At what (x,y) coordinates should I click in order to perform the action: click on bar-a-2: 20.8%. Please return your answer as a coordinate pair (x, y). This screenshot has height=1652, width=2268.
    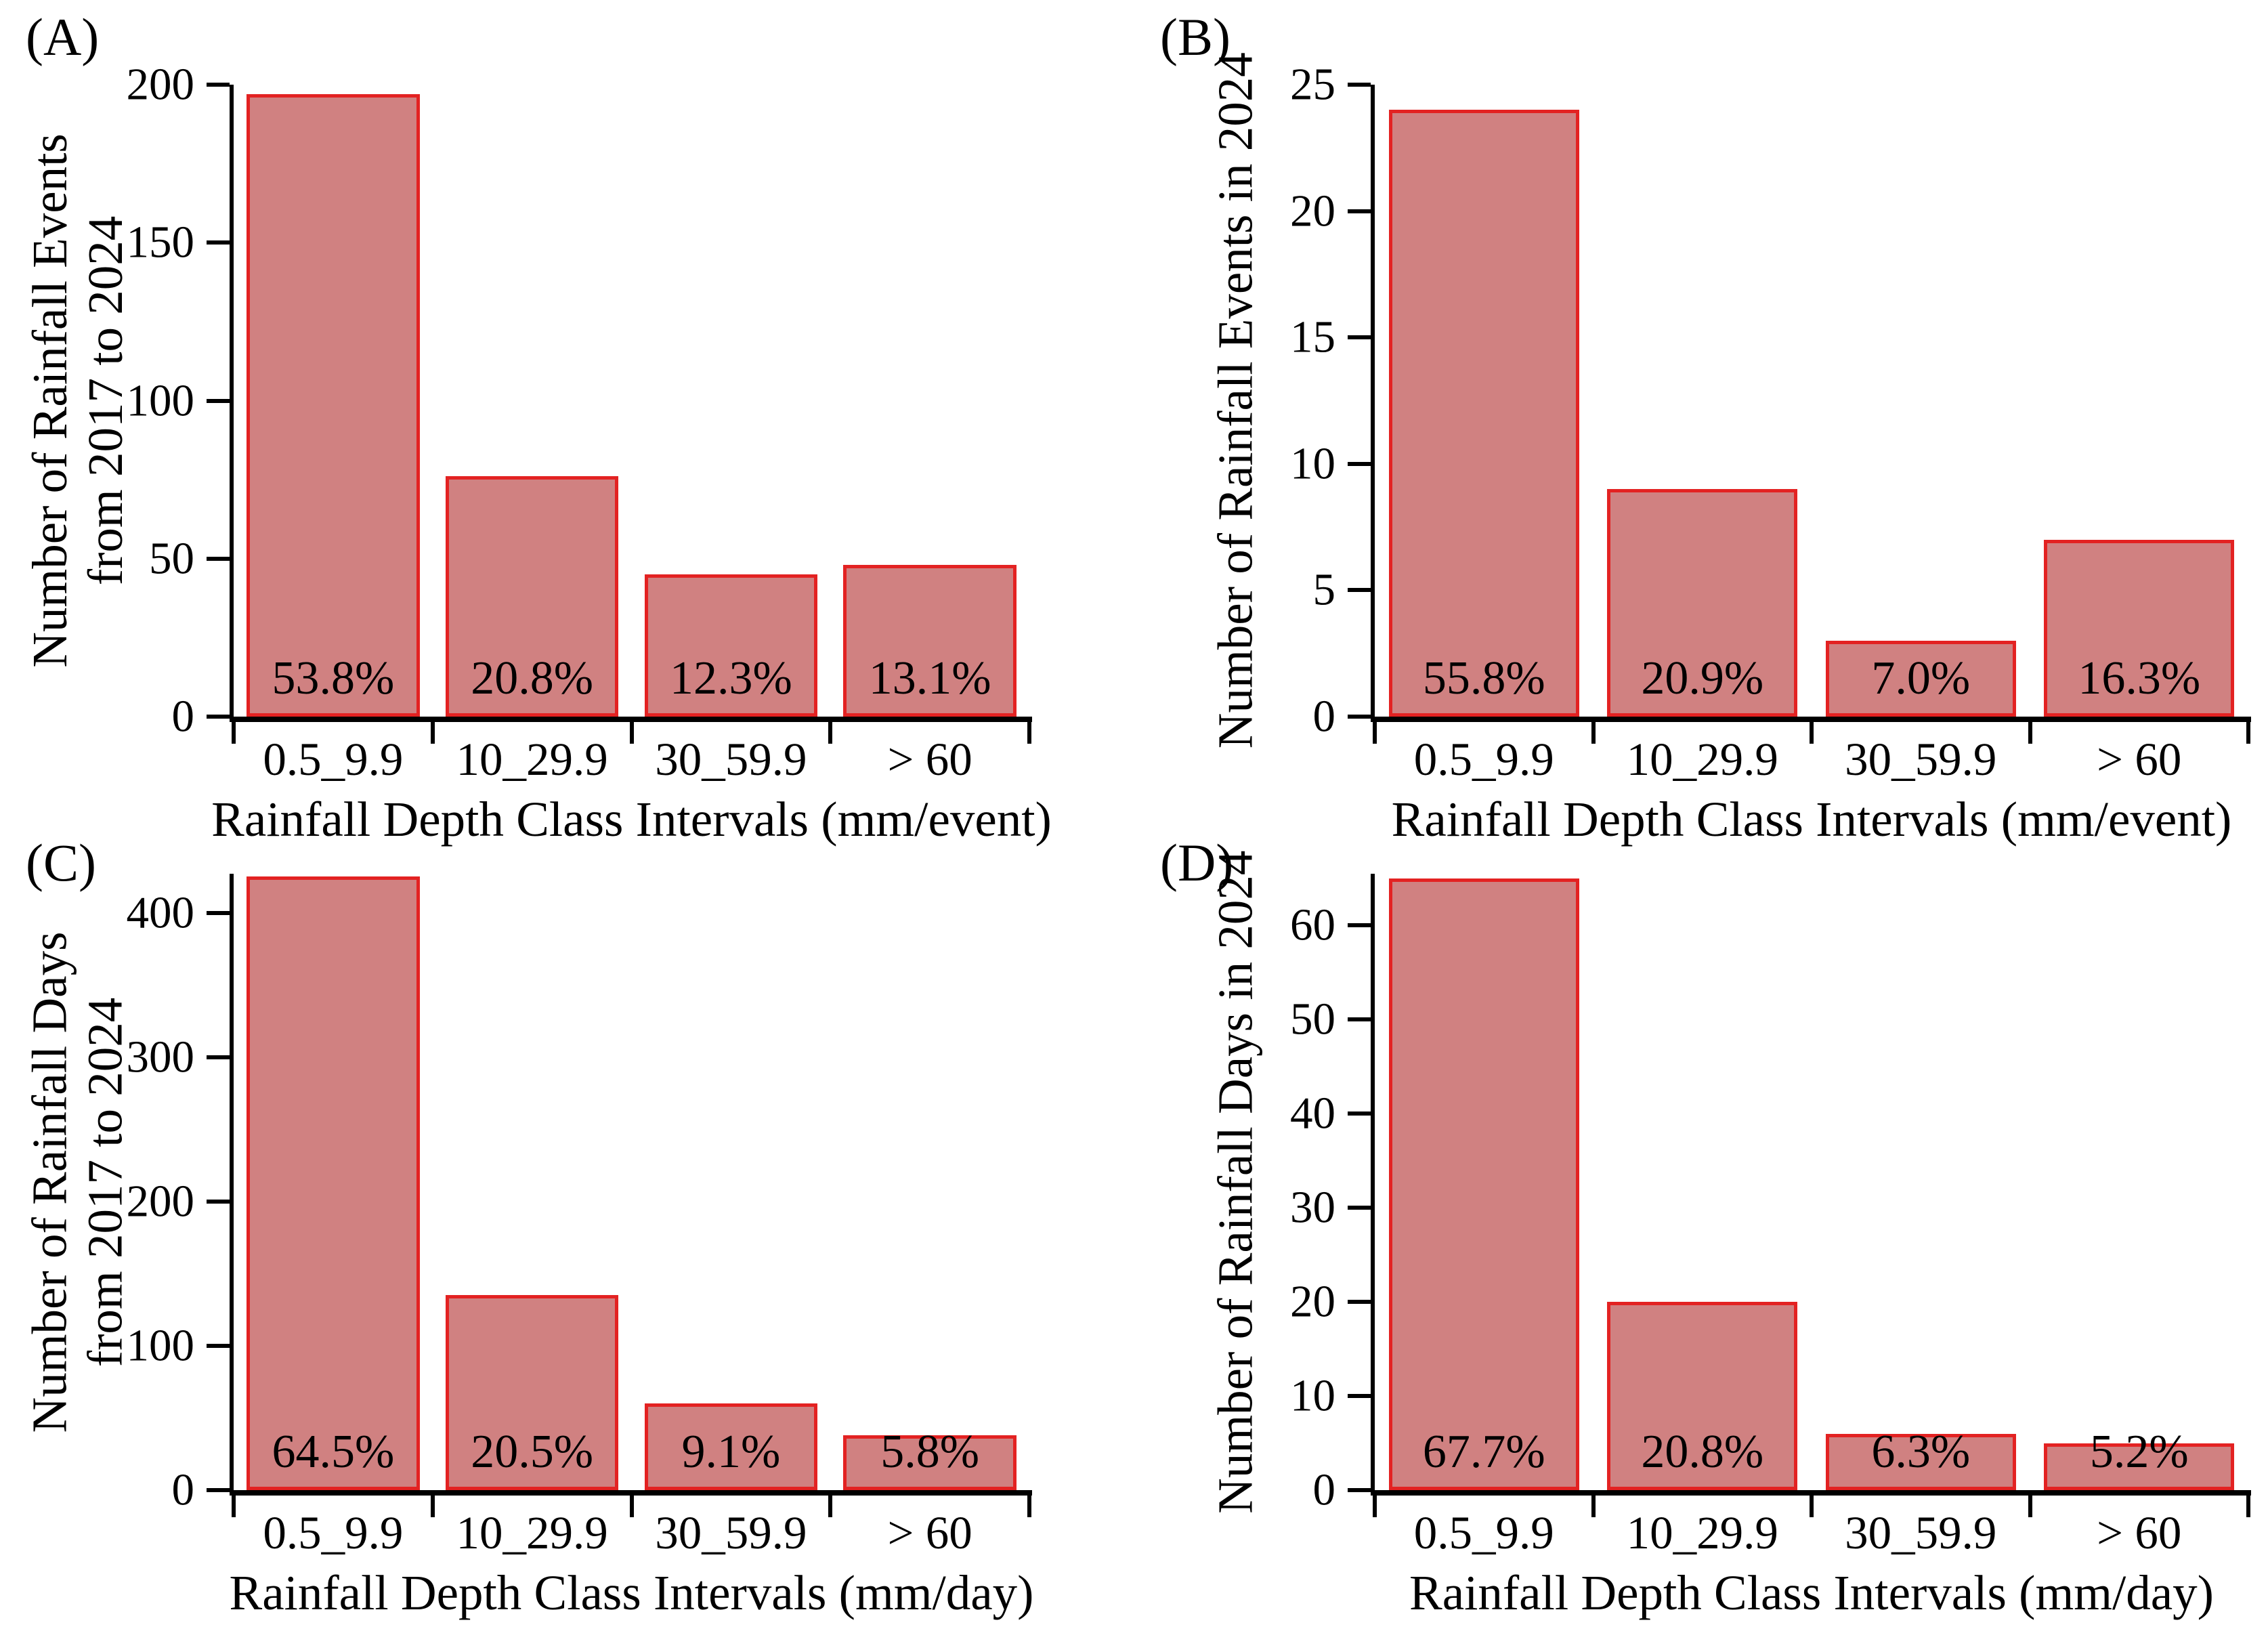
    Looking at the image, I should click on (532, 597).